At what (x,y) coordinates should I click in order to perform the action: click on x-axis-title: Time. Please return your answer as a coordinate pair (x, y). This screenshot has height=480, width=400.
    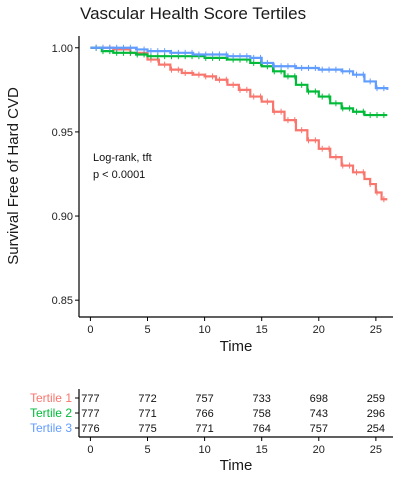
    Looking at the image, I should click on (236, 346).